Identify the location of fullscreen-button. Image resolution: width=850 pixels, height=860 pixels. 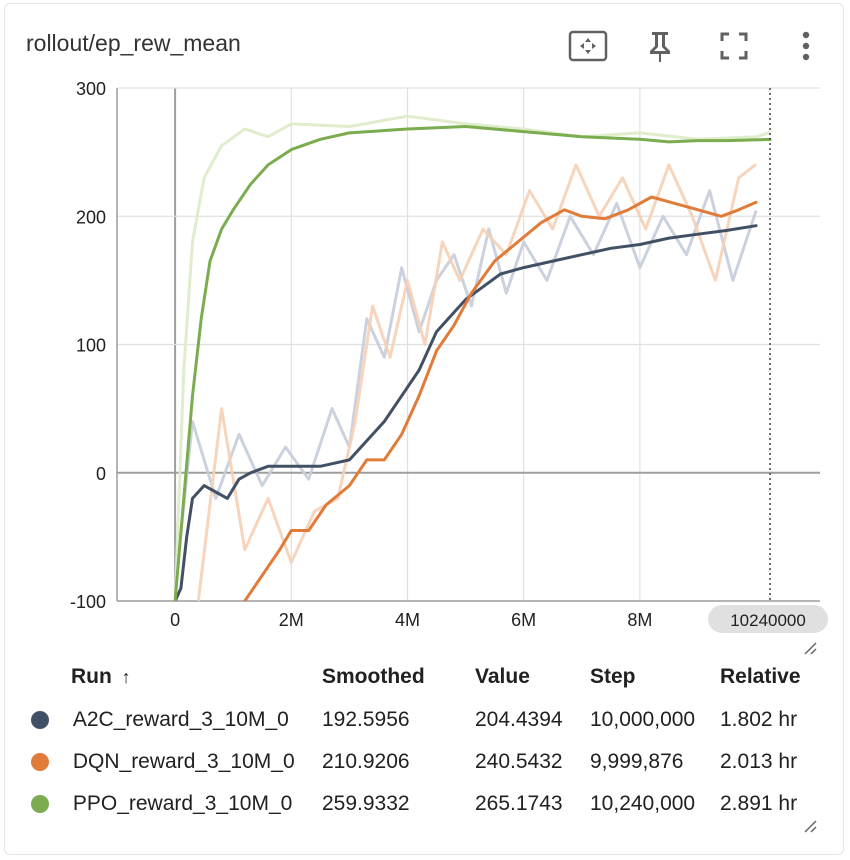
(734, 46).